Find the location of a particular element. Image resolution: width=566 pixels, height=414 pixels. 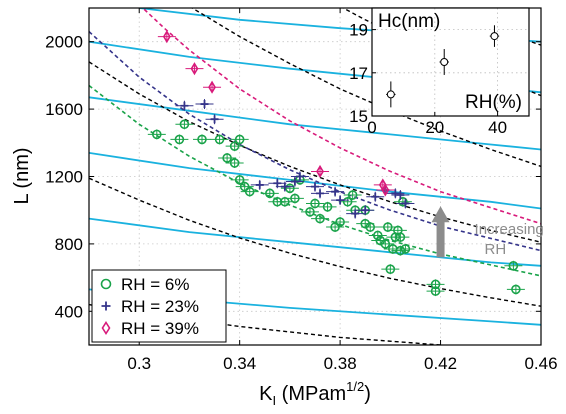

series-plus is located at coordinates (295, 159).